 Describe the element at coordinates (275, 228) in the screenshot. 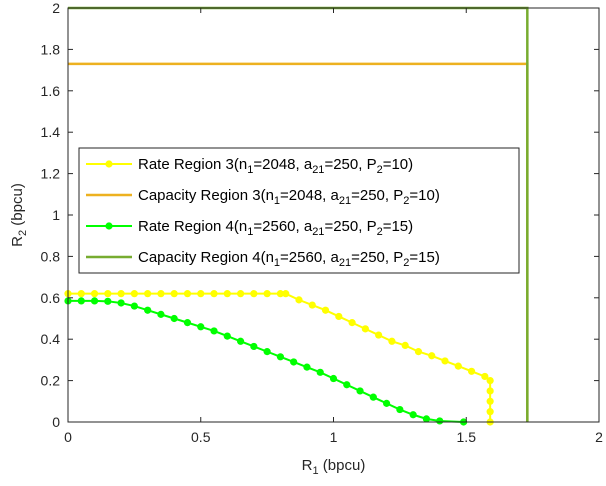

I see `legend-label: Rate Region 4(n1=2560, a21=250, P2=15)` at that location.